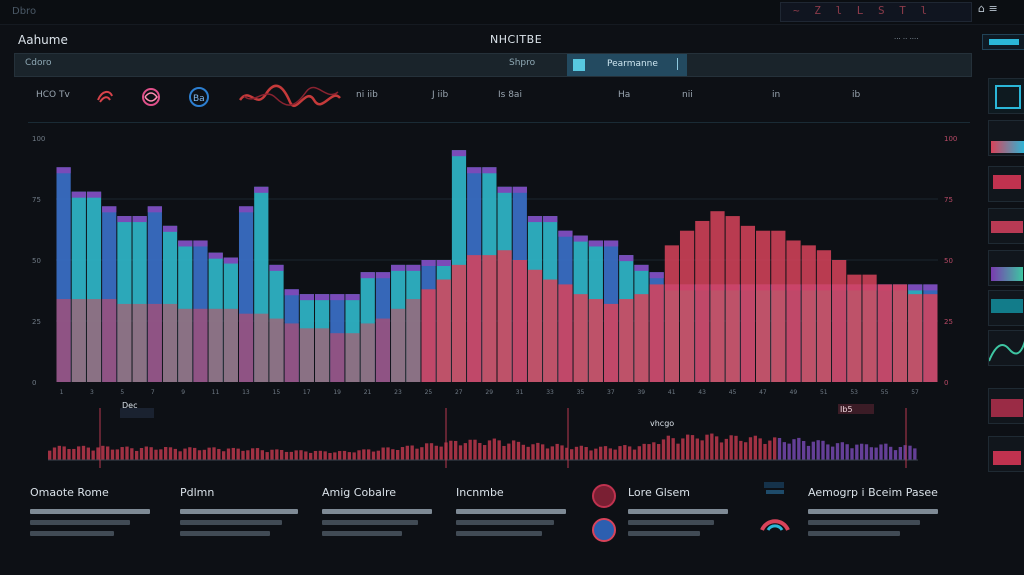  I want to click on footer-card-4: Lore Glsem, so click(698, 514).